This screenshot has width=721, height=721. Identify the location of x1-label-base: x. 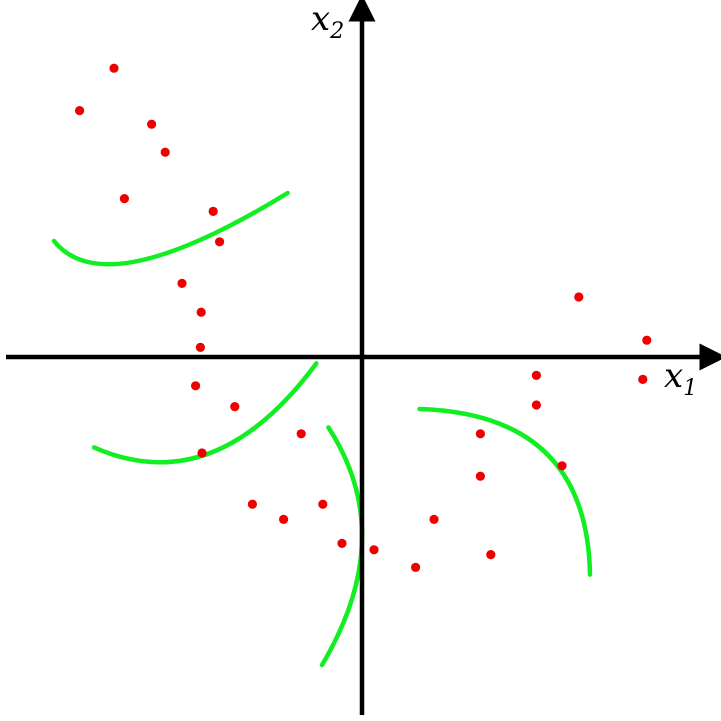
(673, 376).